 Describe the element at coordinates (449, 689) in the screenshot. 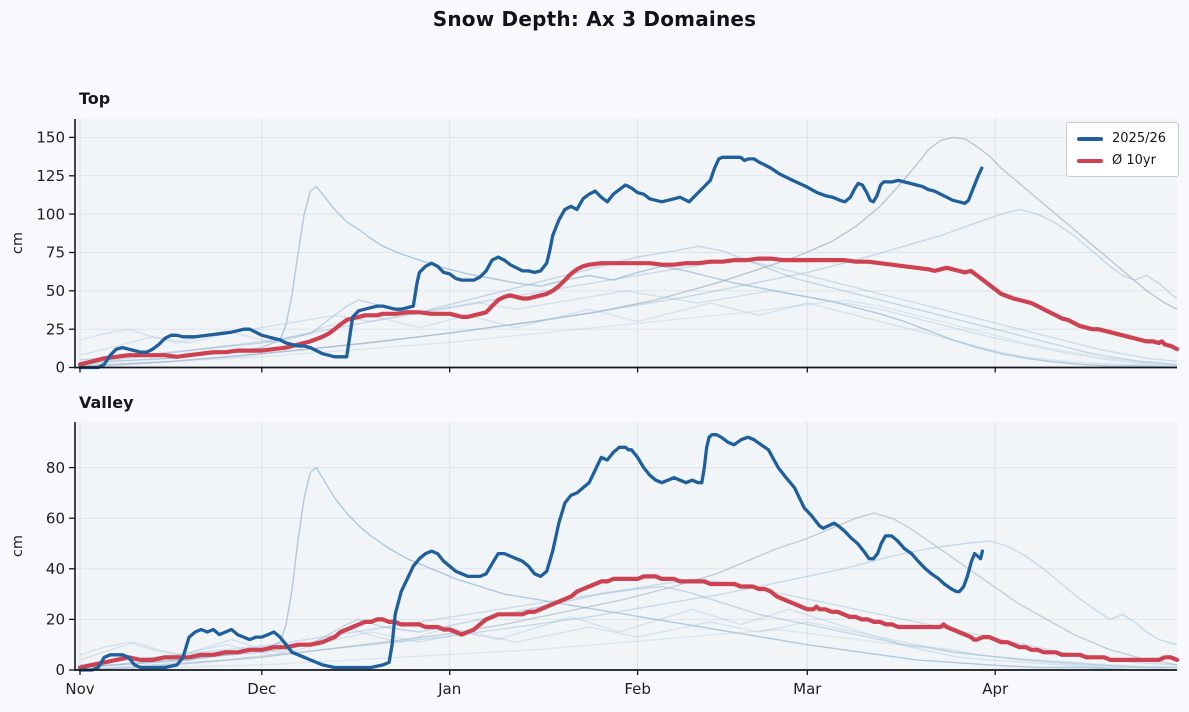

I see `x-tick-label: Jan` at that location.